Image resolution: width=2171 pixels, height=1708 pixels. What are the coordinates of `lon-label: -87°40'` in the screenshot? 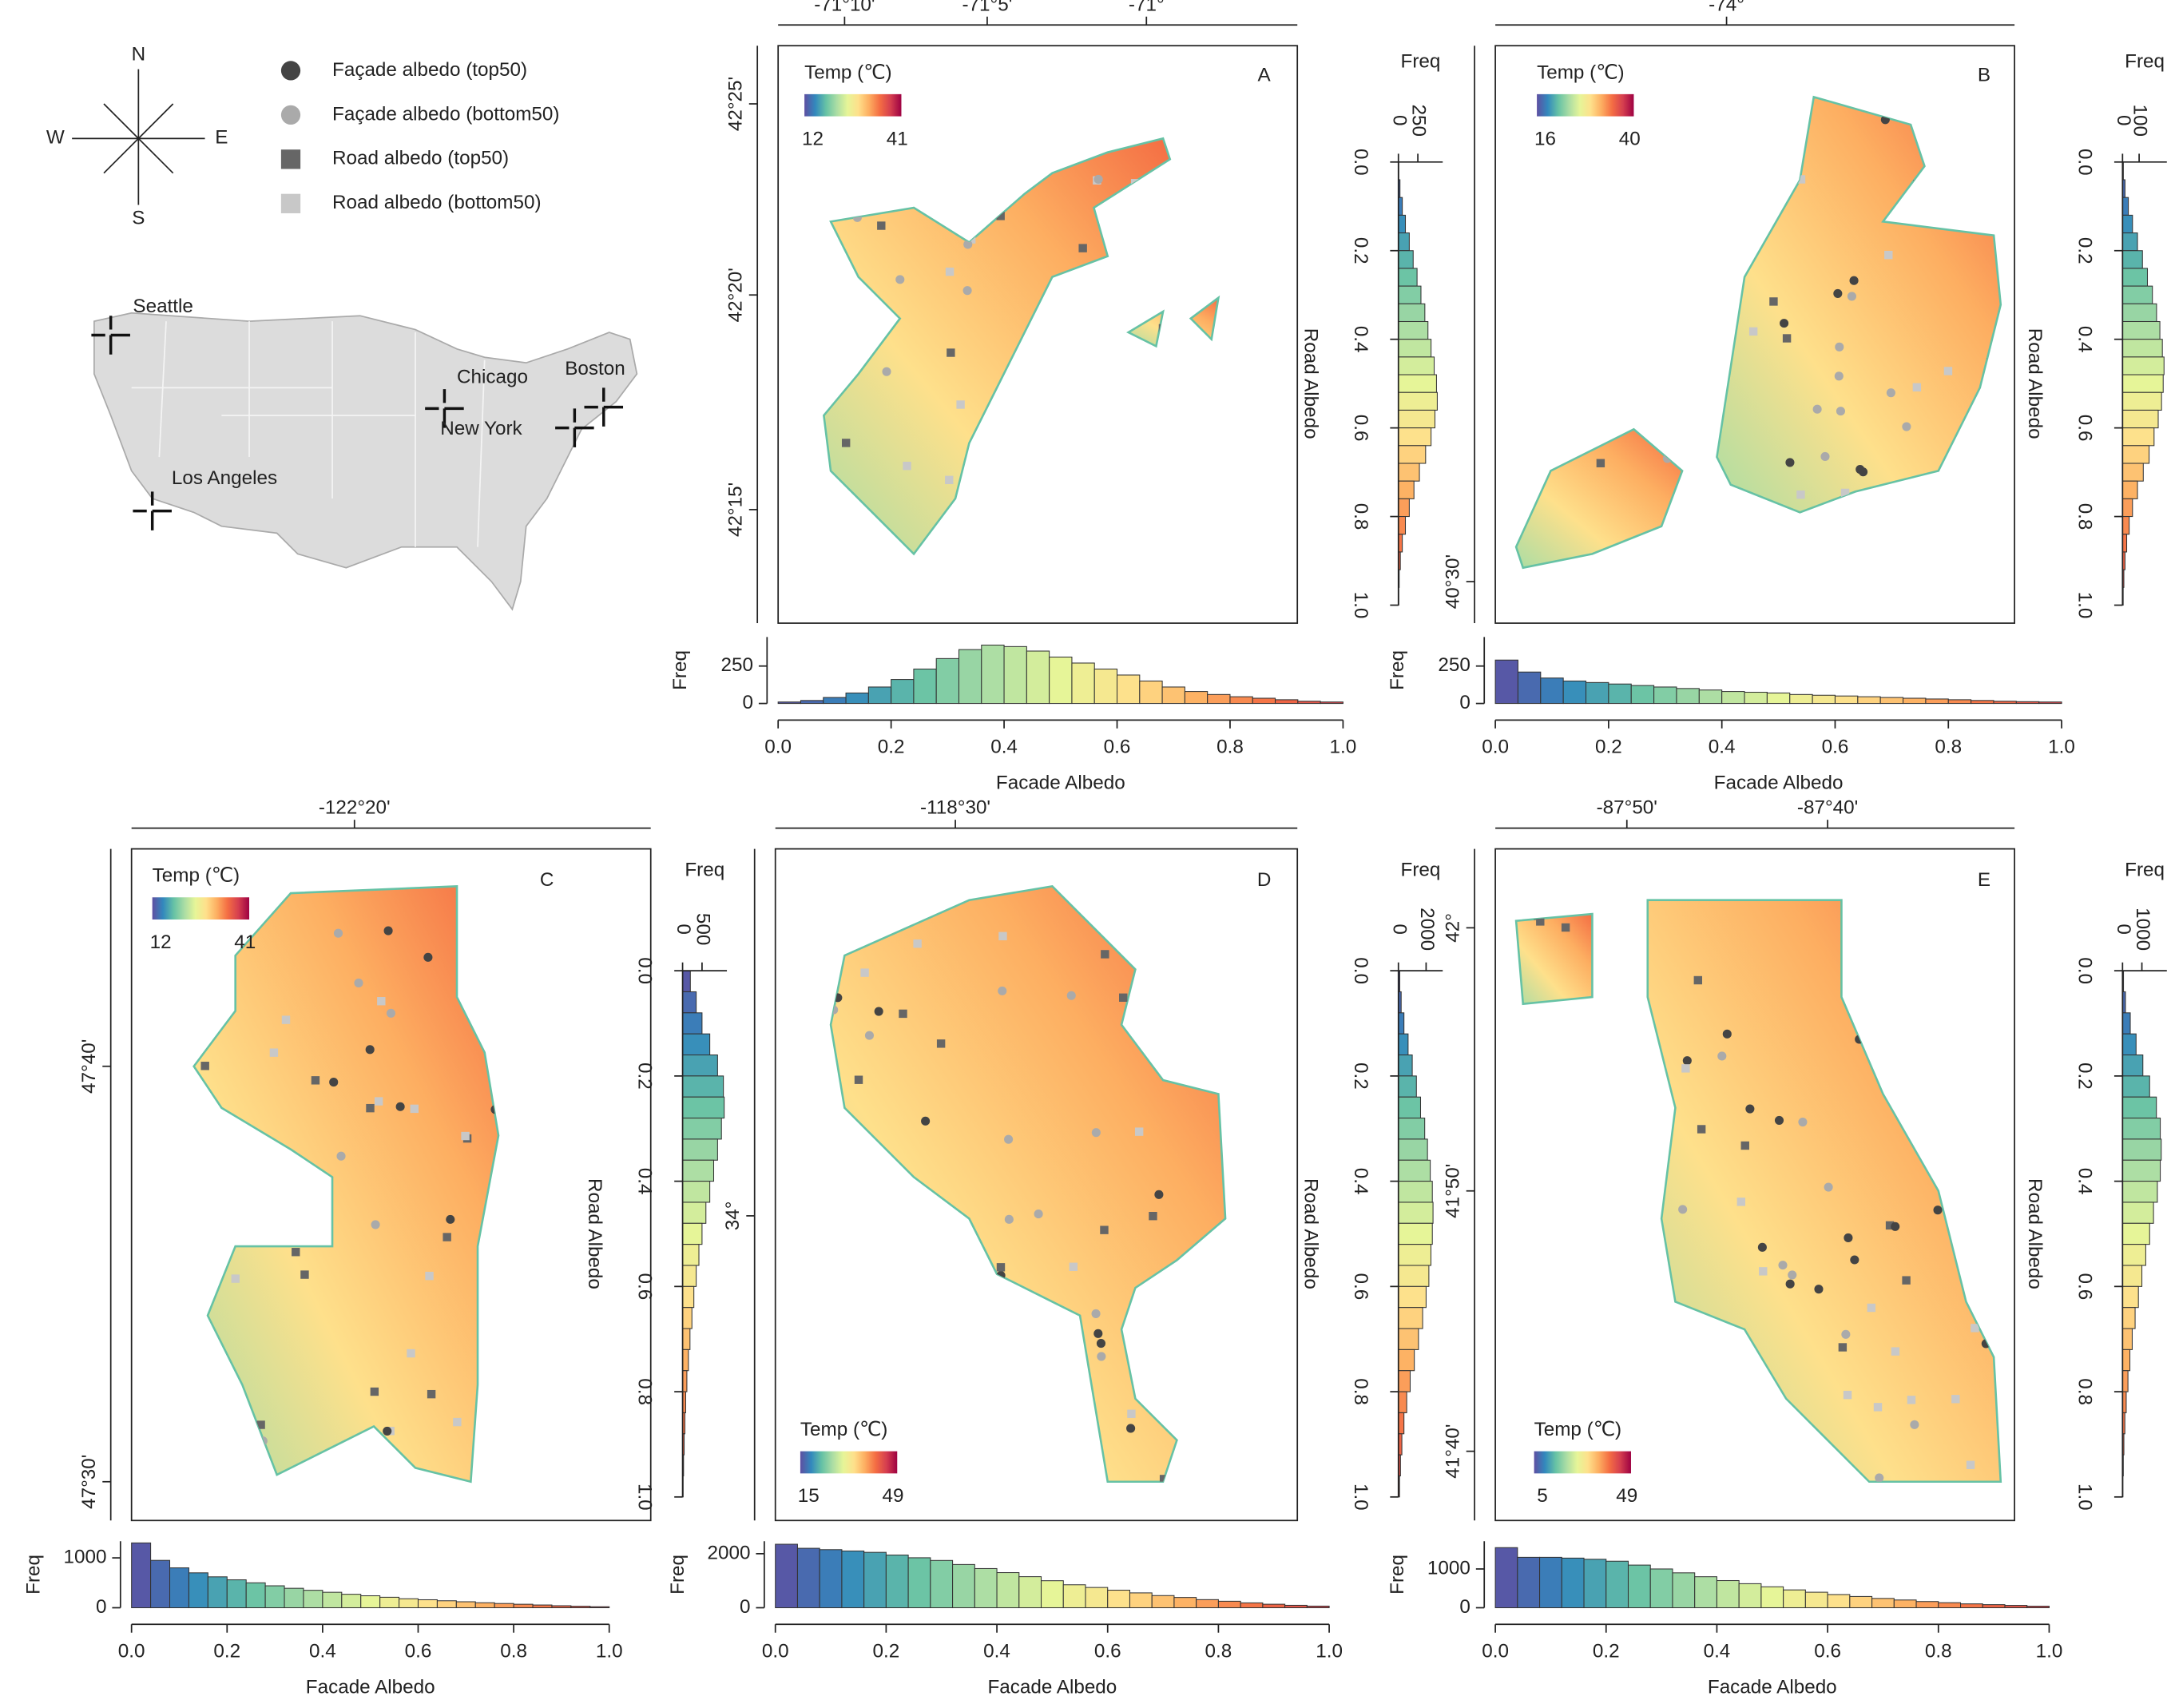 It's located at (1827, 808).